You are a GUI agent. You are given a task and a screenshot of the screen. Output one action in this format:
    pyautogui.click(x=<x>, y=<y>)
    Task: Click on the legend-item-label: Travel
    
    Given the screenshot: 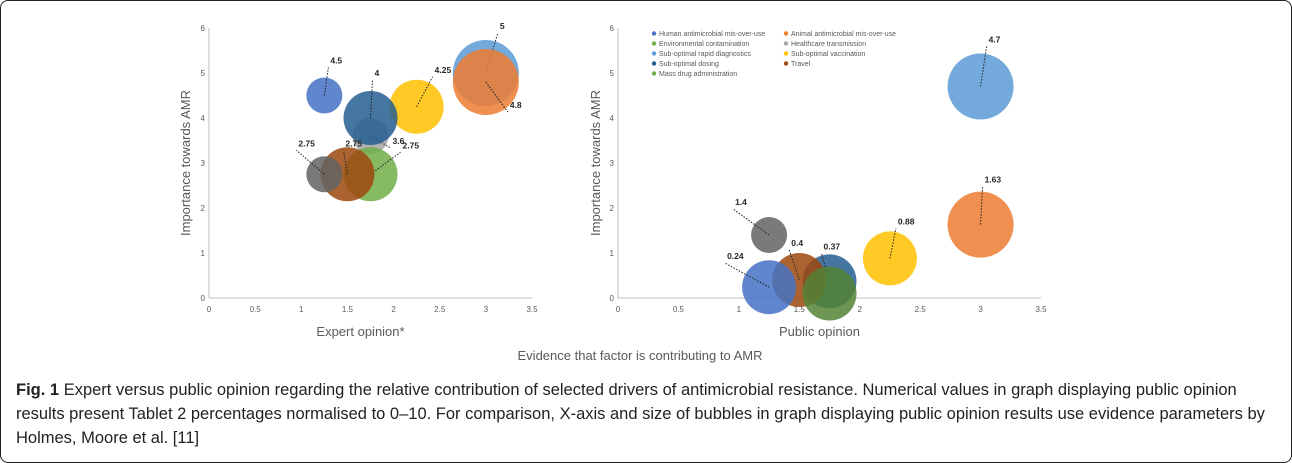 What is the action you would take?
    pyautogui.click(x=801, y=64)
    